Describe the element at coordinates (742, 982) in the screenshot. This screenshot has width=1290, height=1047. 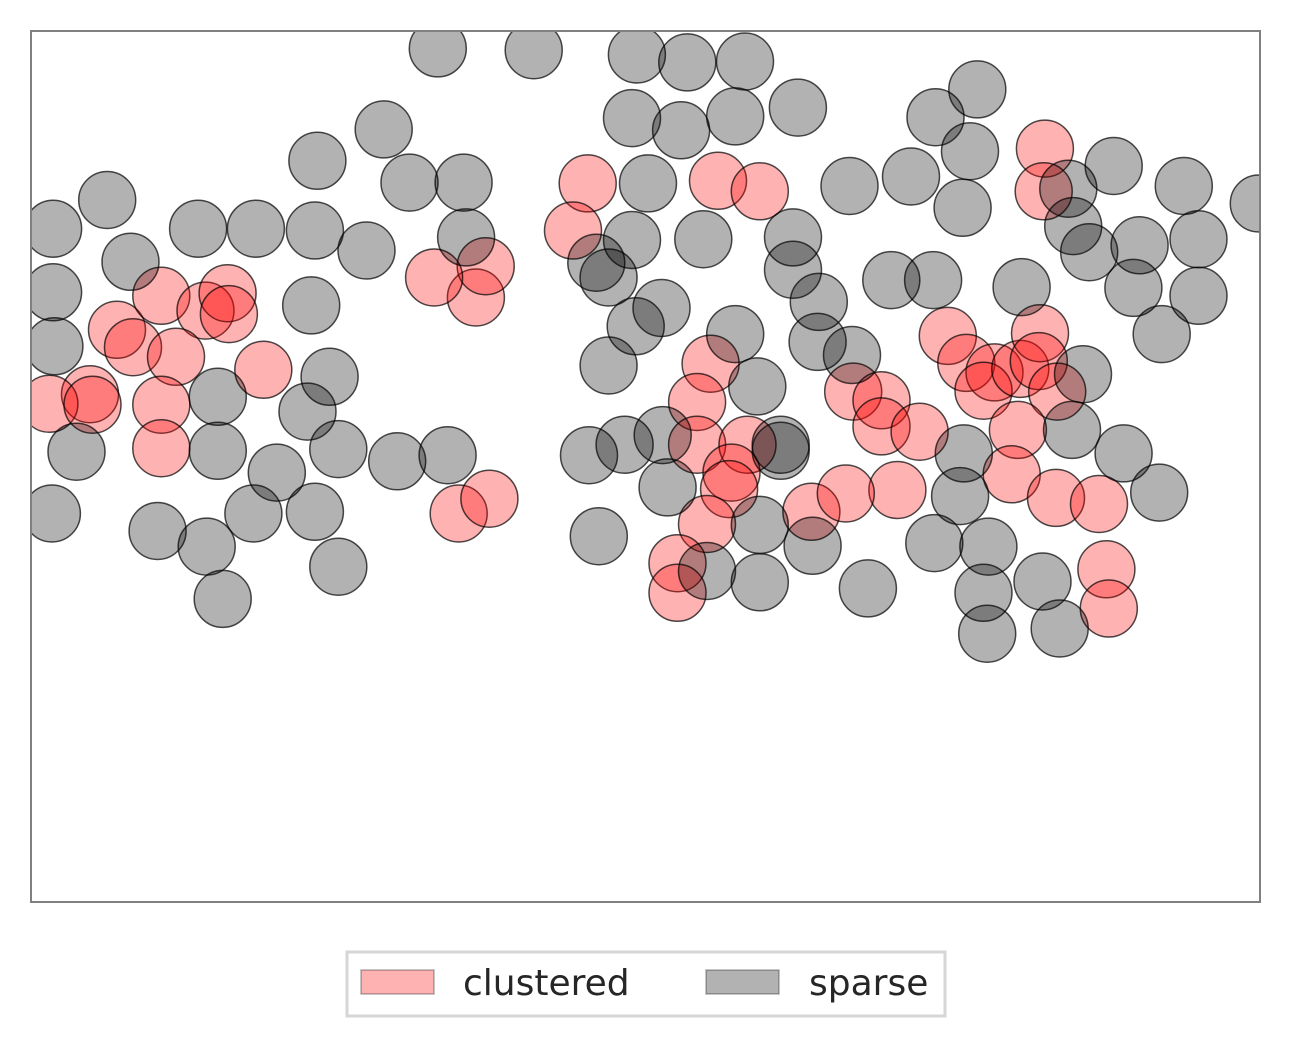
I see `legend-swatch-sparse` at that location.